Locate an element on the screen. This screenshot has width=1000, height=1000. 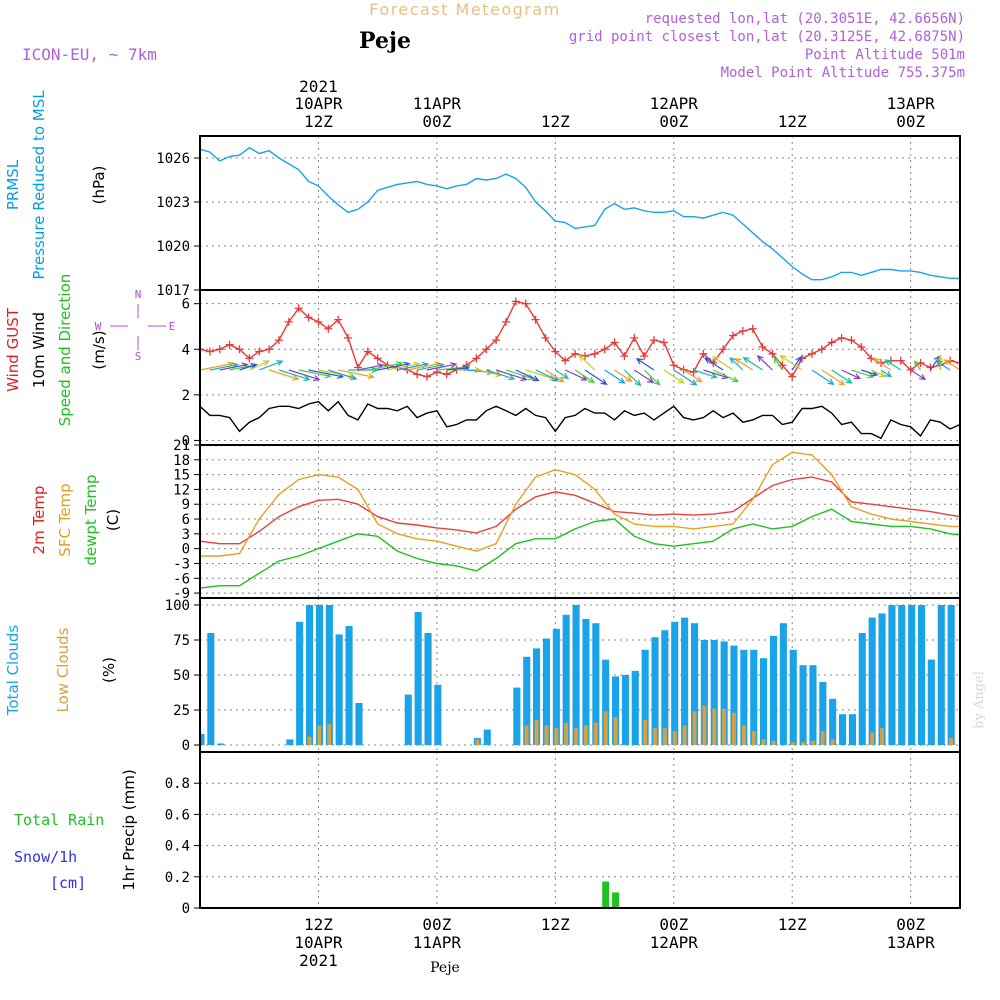
bottom-date-label: 12APR is located at coordinates (674, 942).